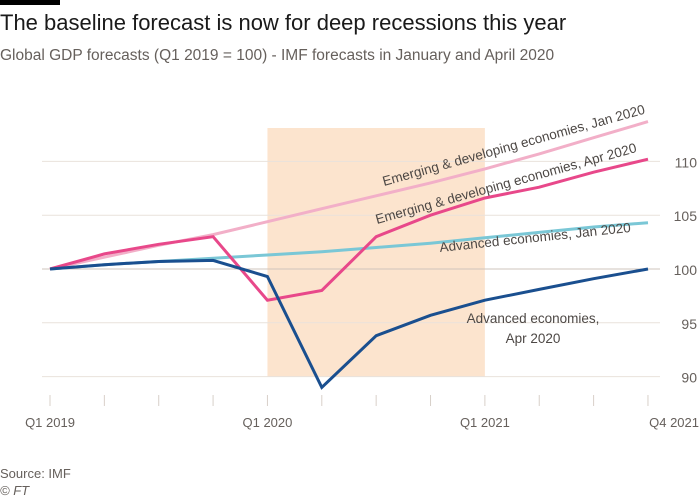  Describe the element at coordinates (268, 422) in the screenshot. I see `x-tick-label: Q1 2020` at that location.